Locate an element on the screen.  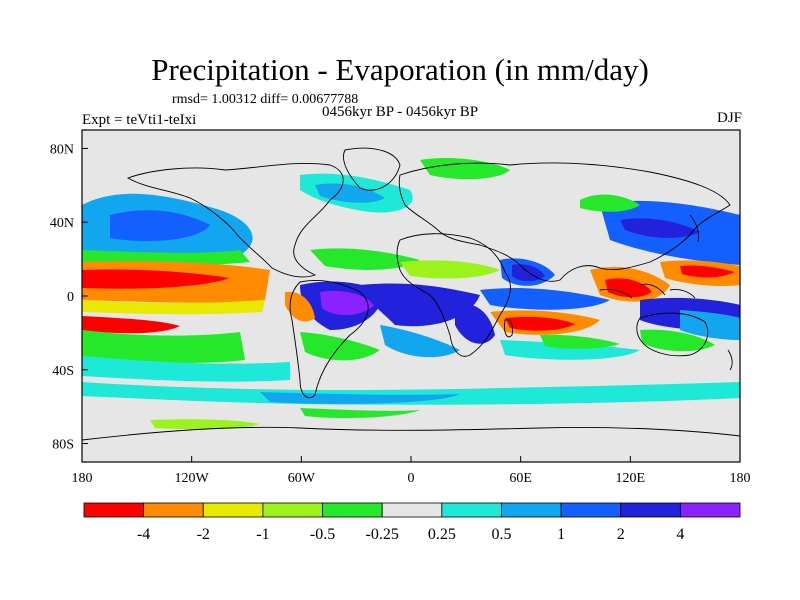
southern-ocean-cyan is located at coordinates (411, 393).